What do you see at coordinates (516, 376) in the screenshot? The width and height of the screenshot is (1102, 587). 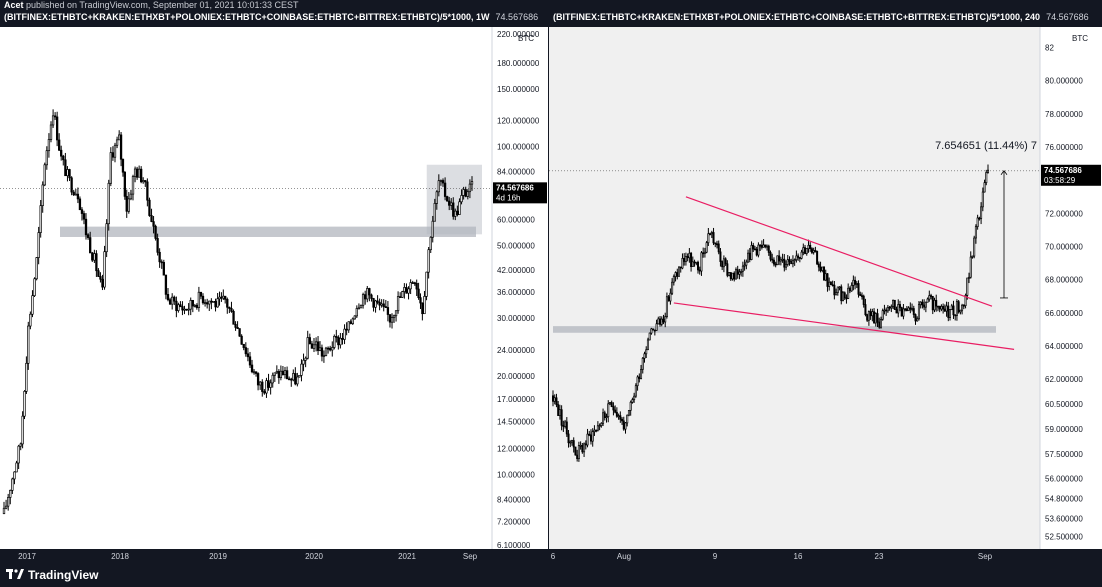 I see `price-tick-label: 20.000000` at bounding box center [516, 376].